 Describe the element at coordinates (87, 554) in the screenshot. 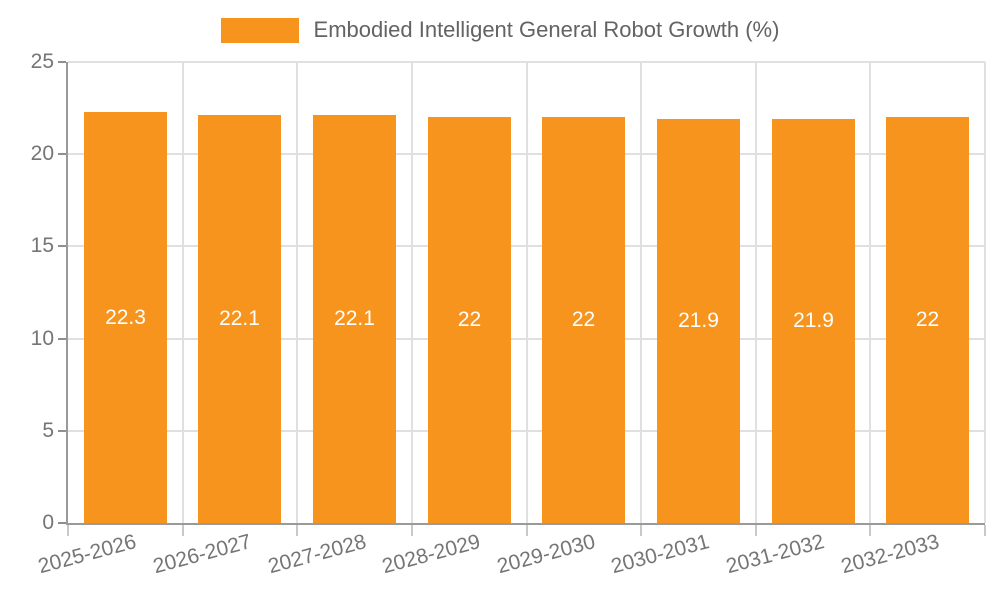

I see `x-axis-category-label: 2025-2026` at that location.